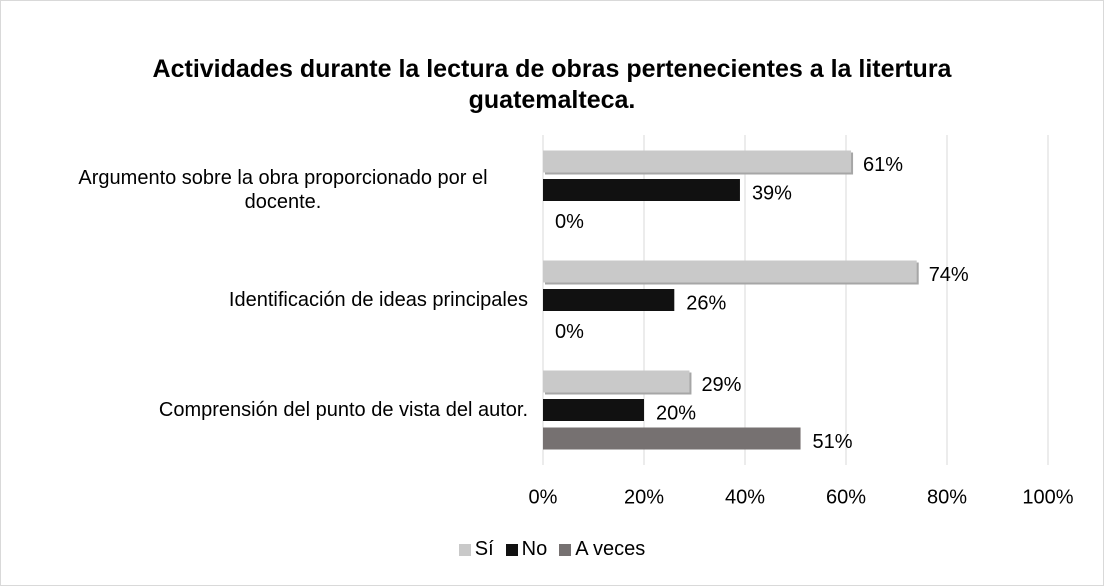  I want to click on legend-label: No, so click(534, 549).